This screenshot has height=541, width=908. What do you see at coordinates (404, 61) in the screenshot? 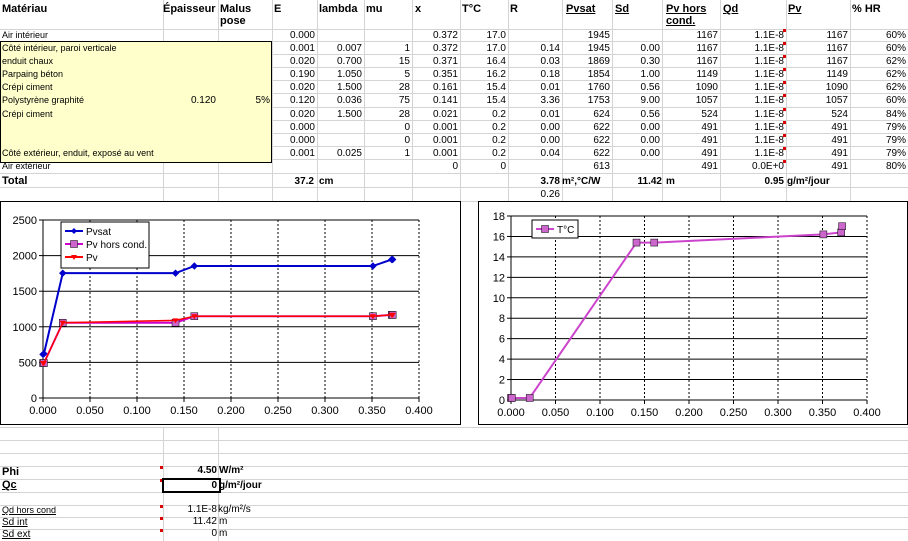
I see `cell-mu: 15` at bounding box center [404, 61].